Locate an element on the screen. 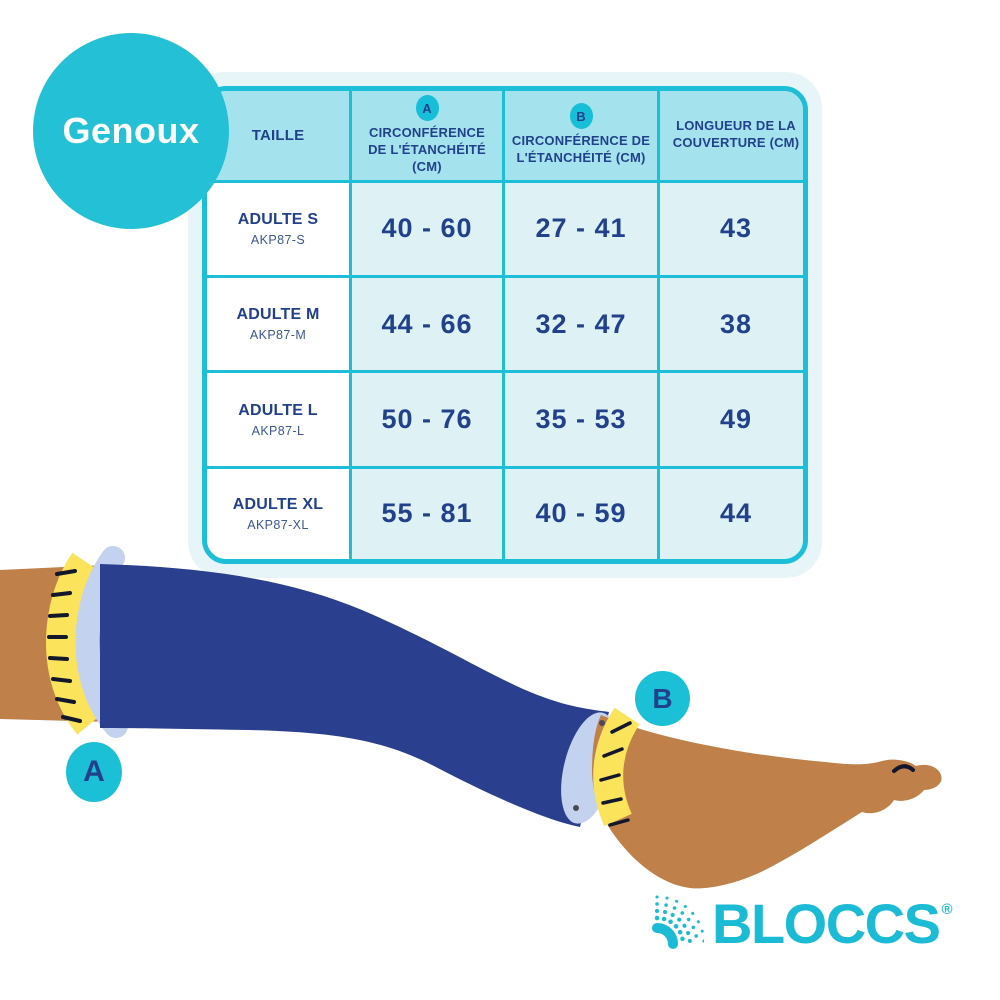  size-cell: ADULTE M AKP87-M is located at coordinates (279, 325).